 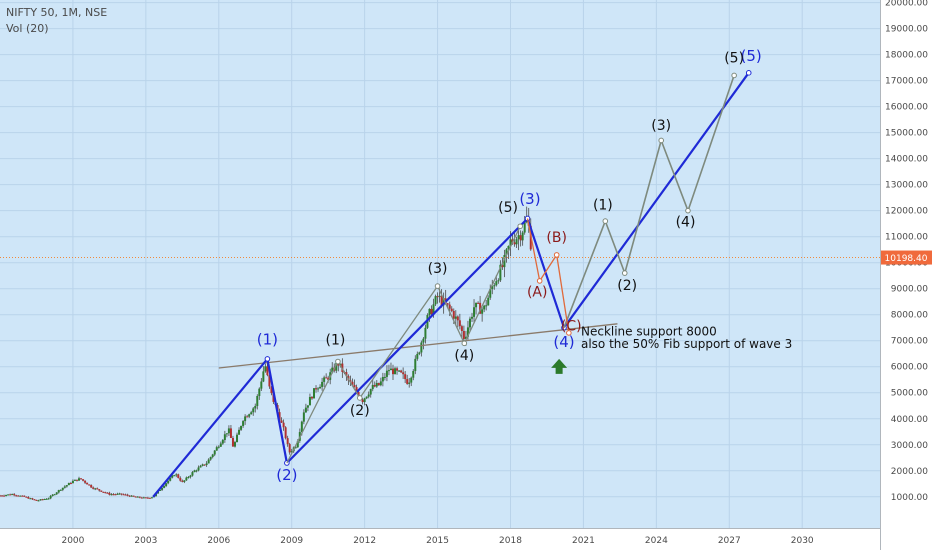 I want to click on x-tick-label: 2030, so click(x=802, y=541).